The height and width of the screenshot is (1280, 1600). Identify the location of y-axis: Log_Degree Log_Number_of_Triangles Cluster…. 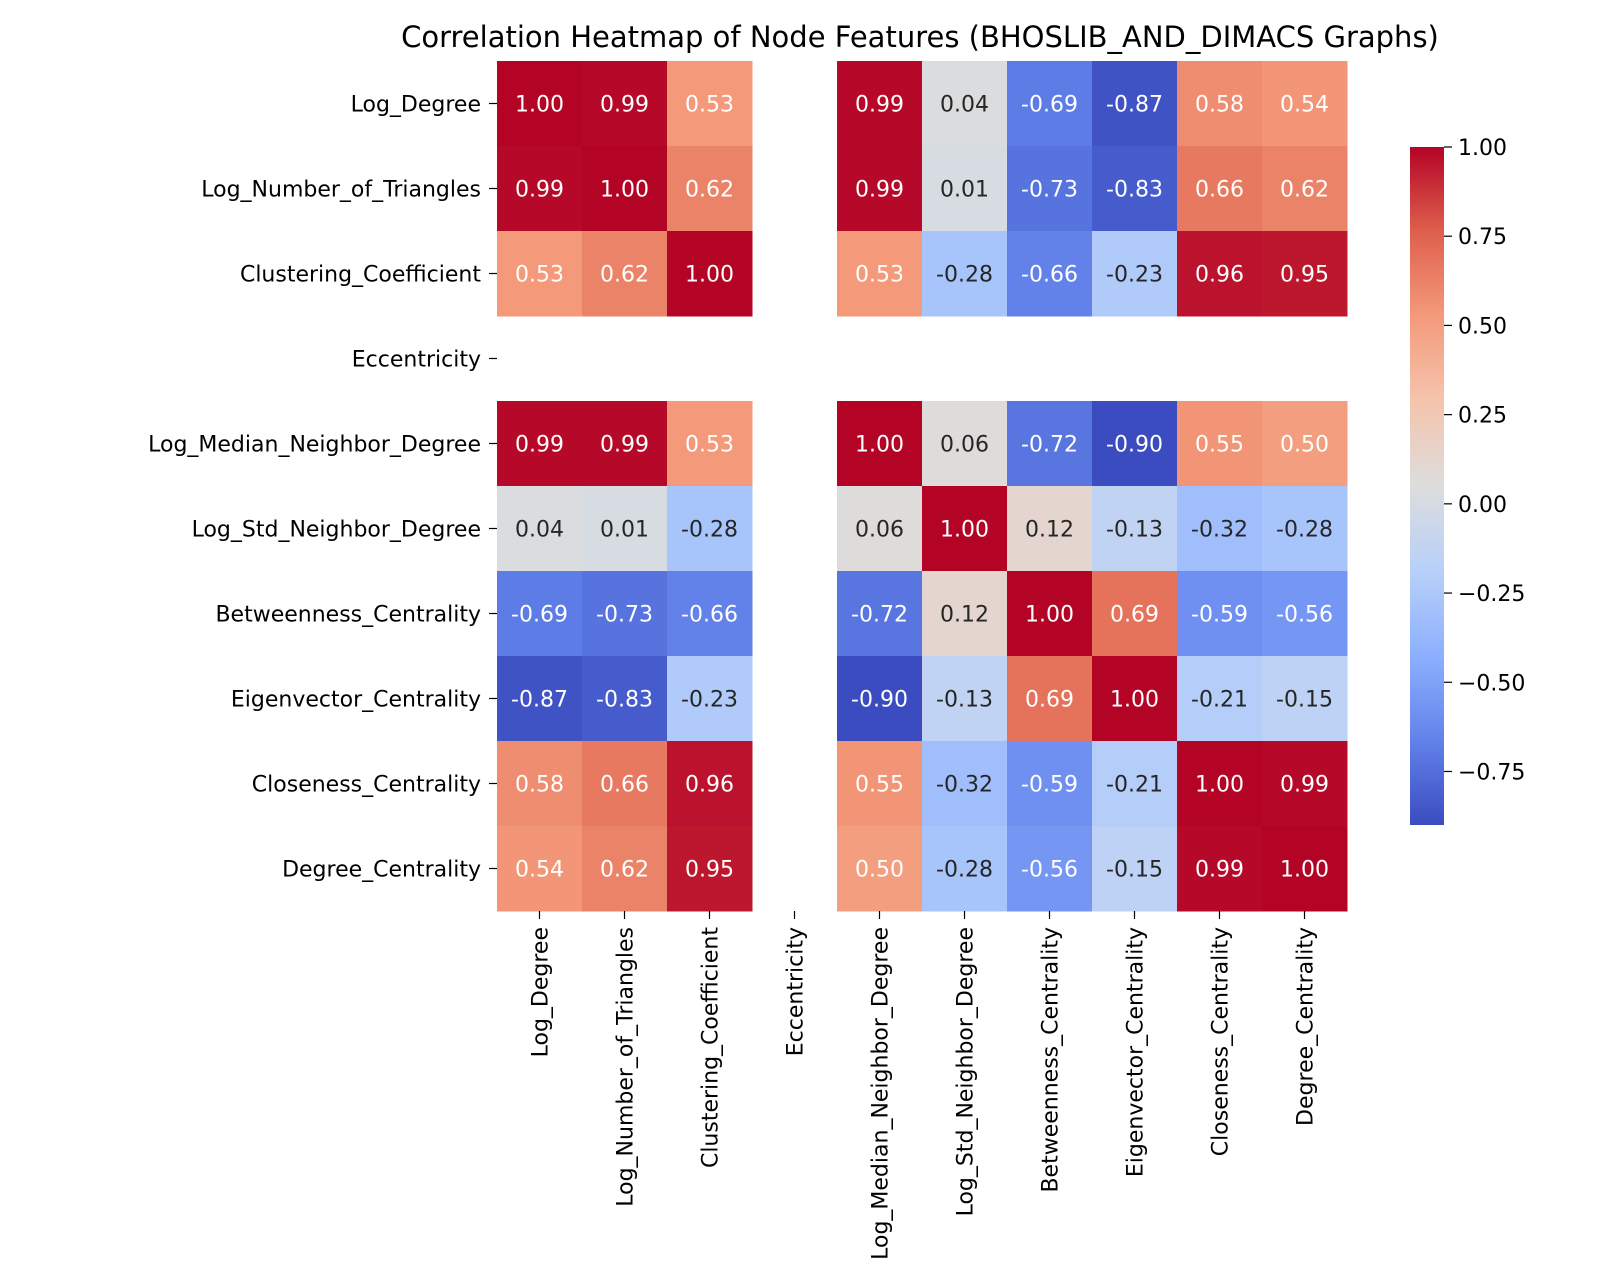
(322, 488).